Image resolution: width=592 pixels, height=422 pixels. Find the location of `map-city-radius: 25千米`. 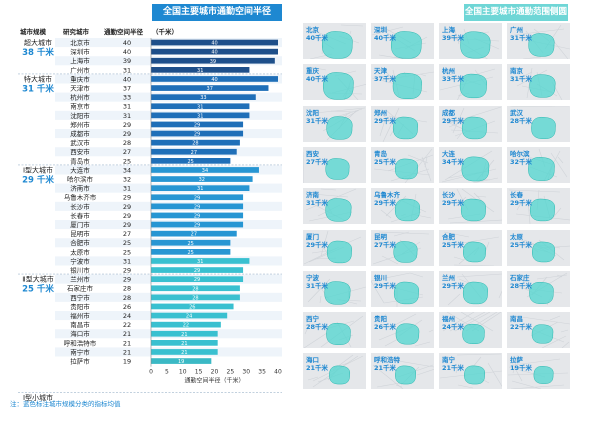

map-city-radius: 25千米 is located at coordinates (385, 161).